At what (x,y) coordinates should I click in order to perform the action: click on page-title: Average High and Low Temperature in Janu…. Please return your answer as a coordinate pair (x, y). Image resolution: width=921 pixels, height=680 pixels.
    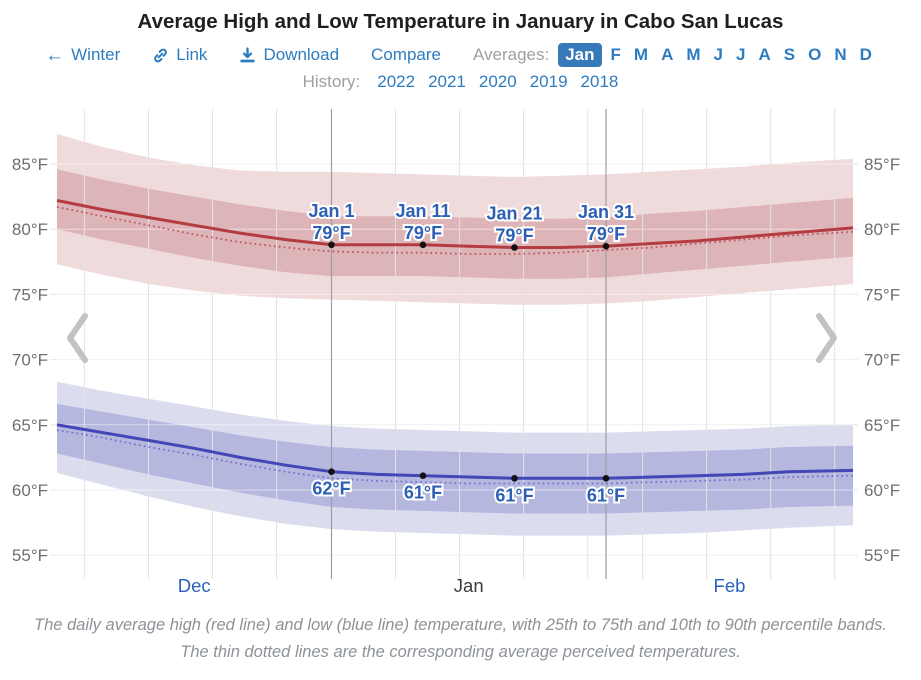
    Looking at the image, I should click on (460, 21).